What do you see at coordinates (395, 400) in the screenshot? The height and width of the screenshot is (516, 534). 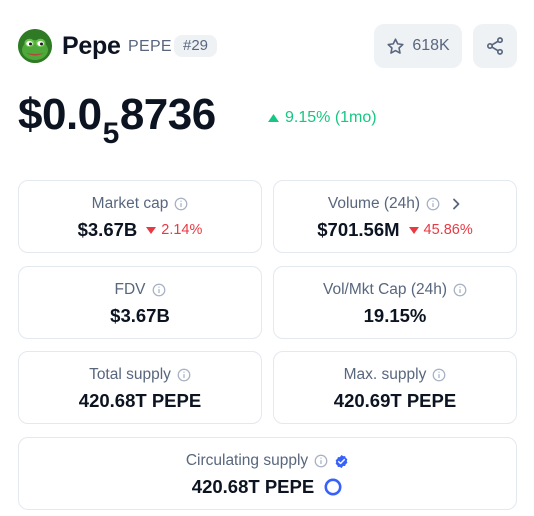 I see `max-supply-value: 420.69T PEPE` at bounding box center [395, 400].